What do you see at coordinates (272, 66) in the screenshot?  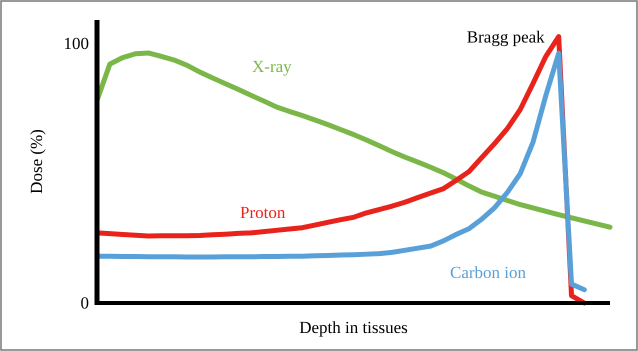 I see `series-label: X-ray` at bounding box center [272, 66].